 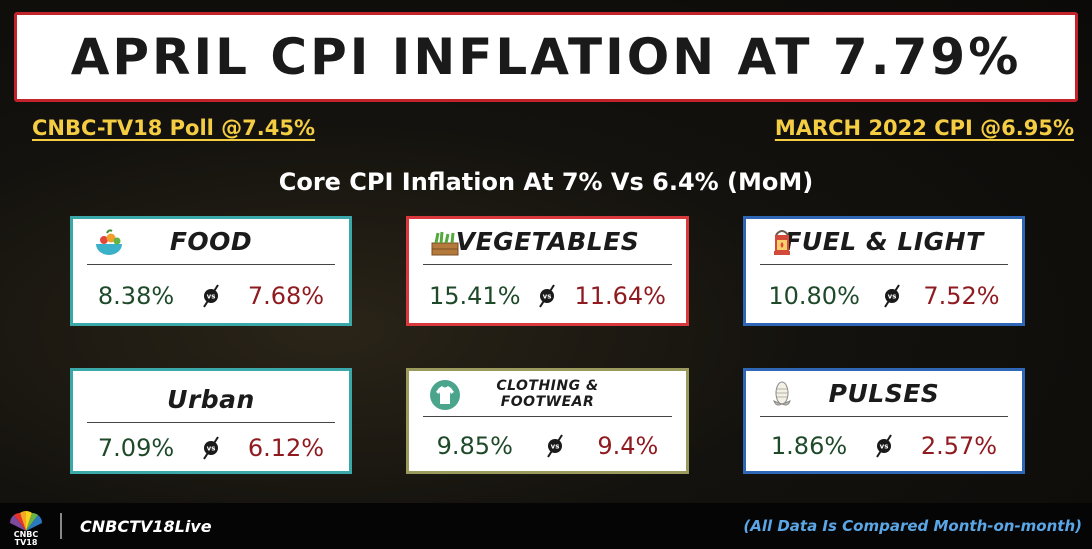 What do you see at coordinates (546, 182) in the screenshot?
I see `core-cpi-line: Core CPI Inflation At 7% Vs 6.4% (MoM)` at bounding box center [546, 182].